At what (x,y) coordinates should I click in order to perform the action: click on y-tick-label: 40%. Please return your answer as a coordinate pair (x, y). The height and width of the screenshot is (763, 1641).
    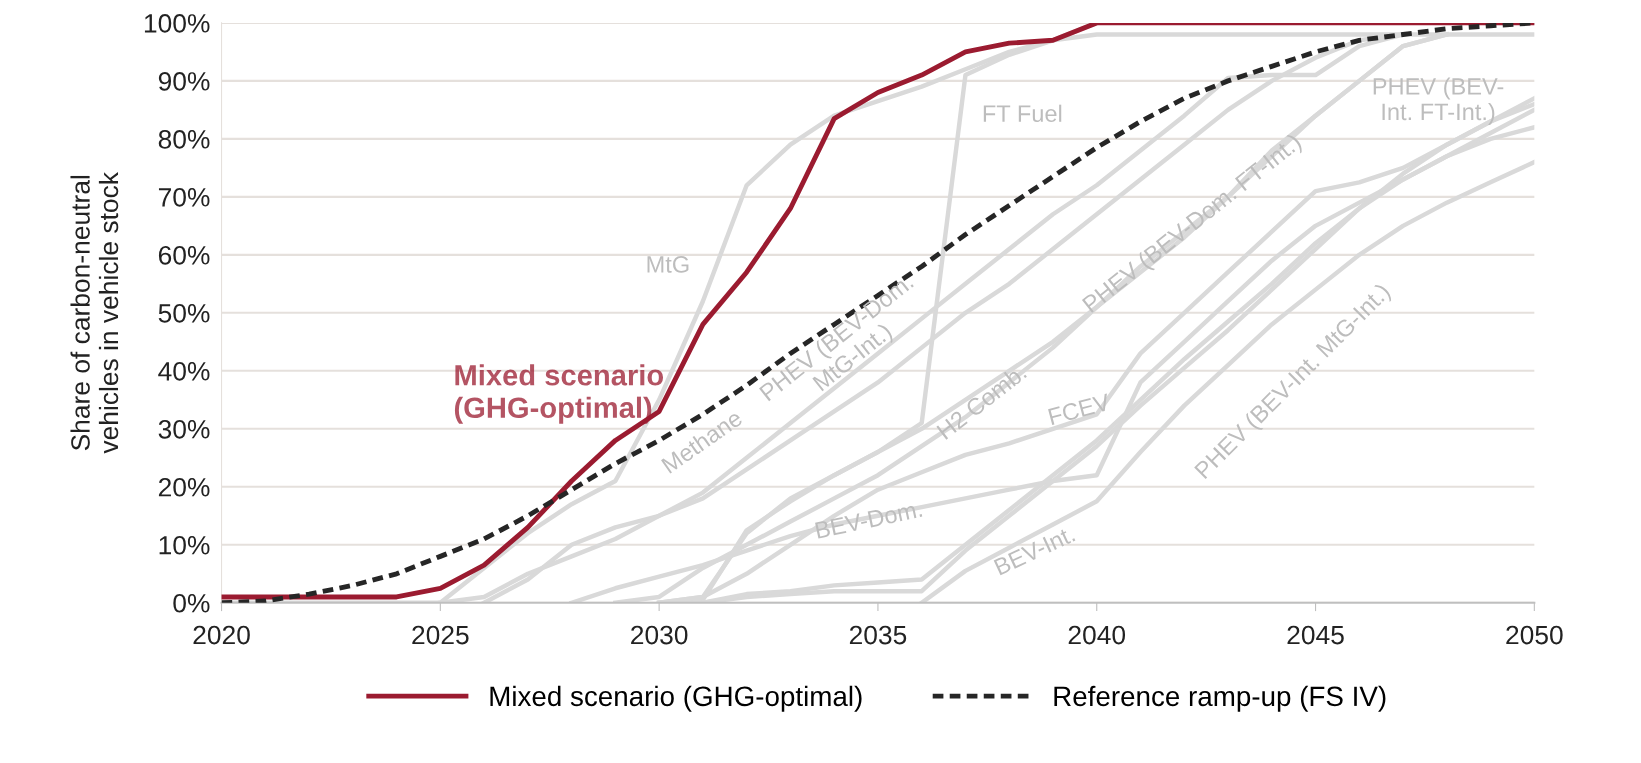
    Looking at the image, I should click on (184, 371).